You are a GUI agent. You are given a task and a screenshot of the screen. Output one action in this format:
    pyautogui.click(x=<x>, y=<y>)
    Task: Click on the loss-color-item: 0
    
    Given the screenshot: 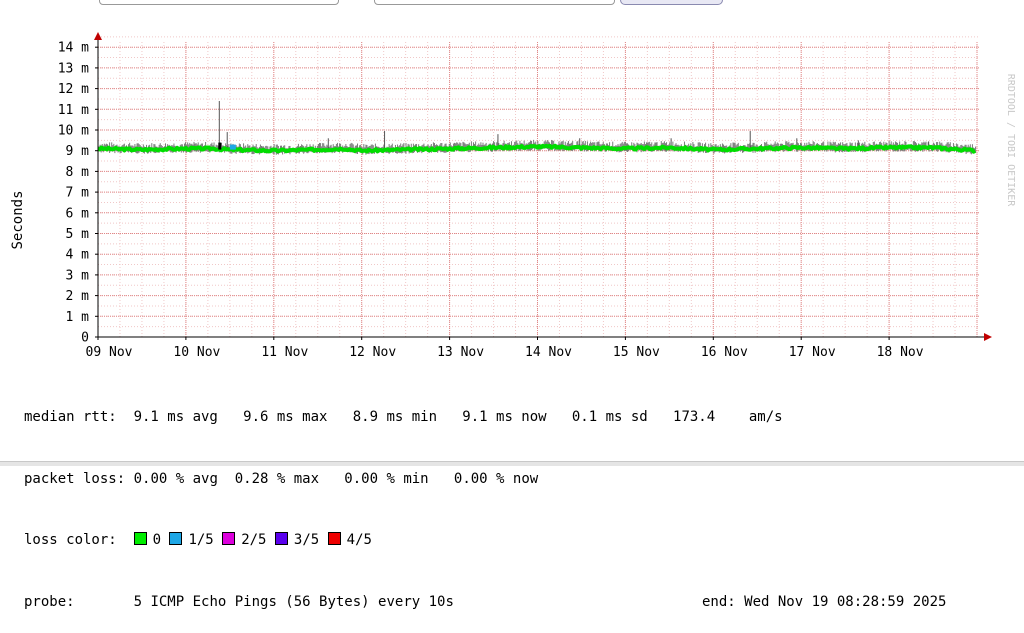 What is the action you would take?
    pyautogui.click(x=151, y=540)
    